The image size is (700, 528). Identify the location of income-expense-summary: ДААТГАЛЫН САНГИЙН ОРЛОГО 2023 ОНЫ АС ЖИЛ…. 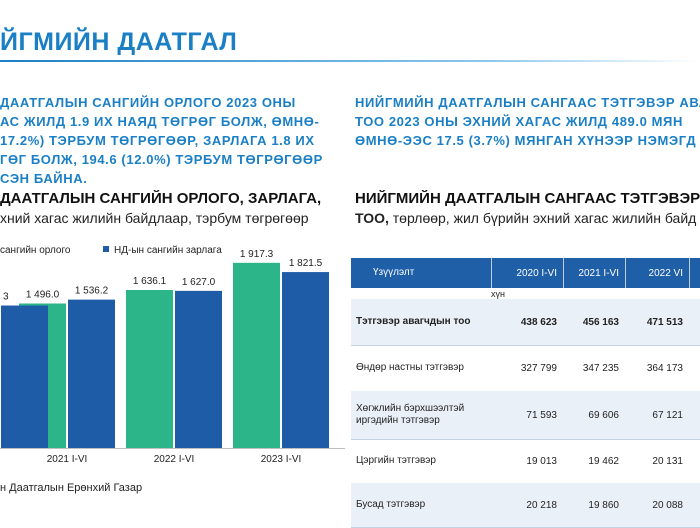
(172, 140).